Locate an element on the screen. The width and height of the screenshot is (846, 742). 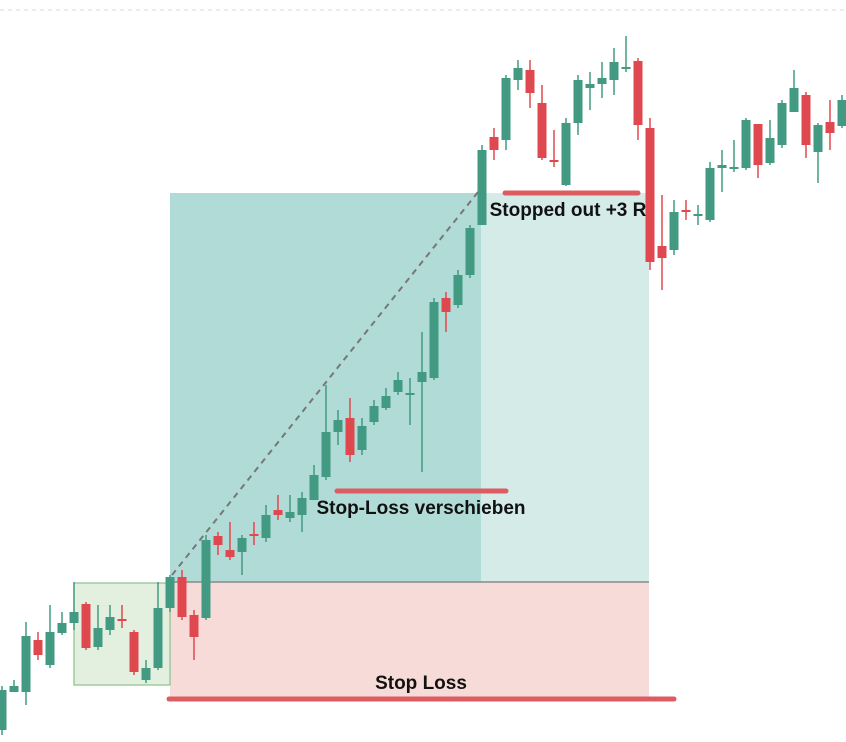
annotation: Stopped out +3 R is located at coordinates (568, 210).